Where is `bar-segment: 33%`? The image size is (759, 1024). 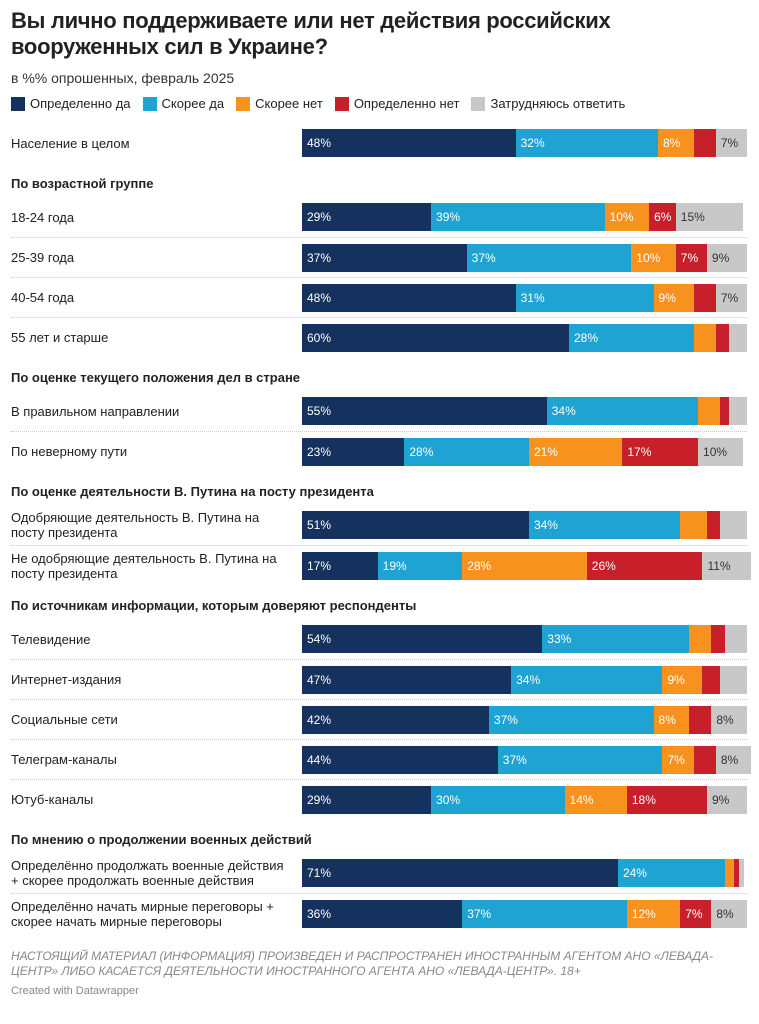
bar-segment: 33% is located at coordinates (616, 639).